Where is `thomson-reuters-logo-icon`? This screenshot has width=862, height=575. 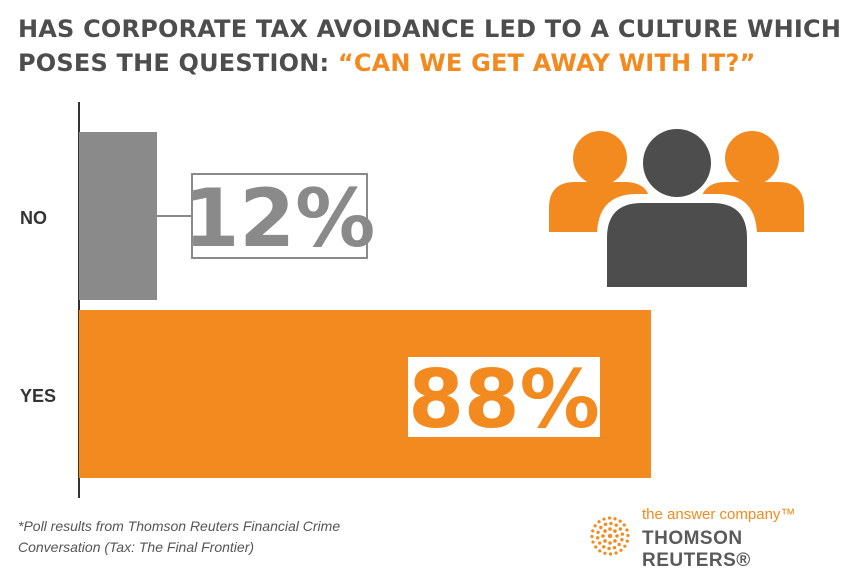 thomson-reuters-logo-icon is located at coordinates (610, 536).